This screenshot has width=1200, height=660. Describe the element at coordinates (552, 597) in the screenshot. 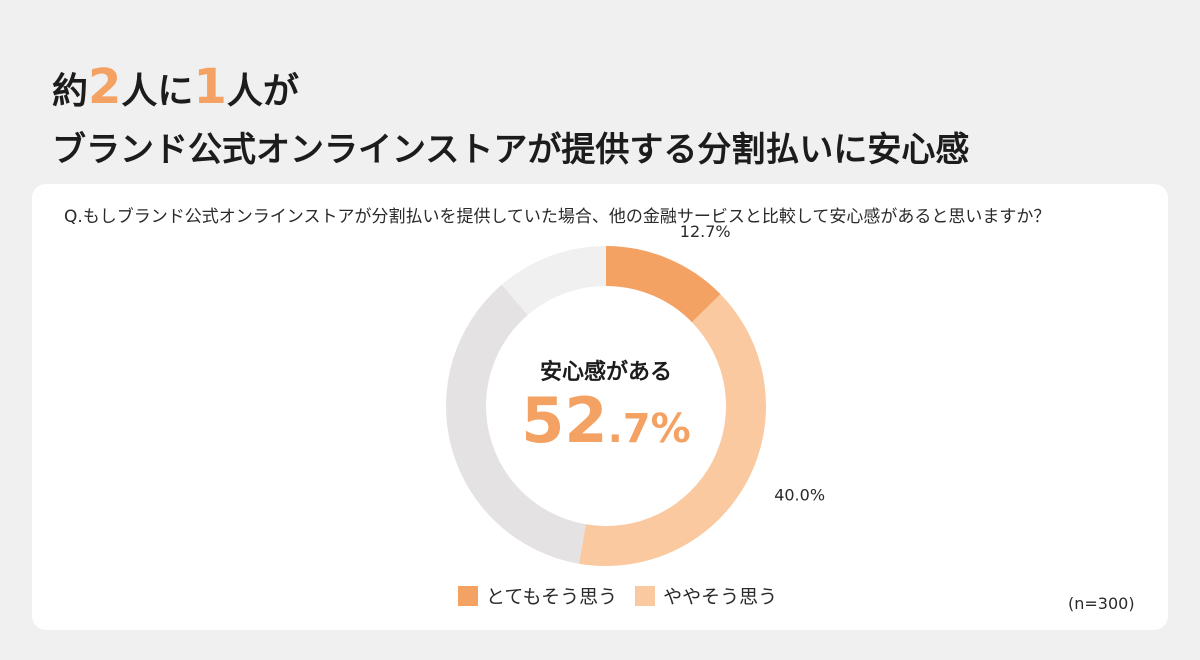

I see `legend-label-very: とてもそう思う` at that location.